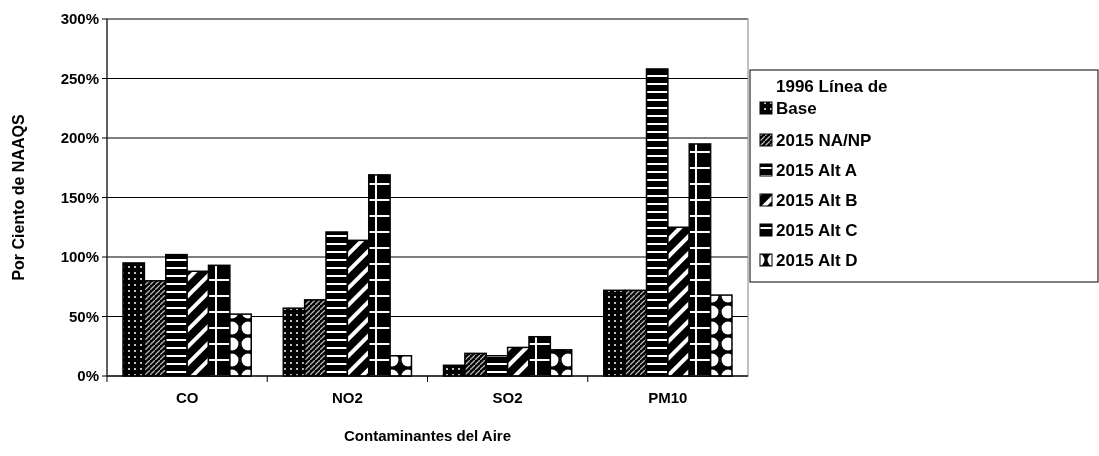 The width and height of the screenshot is (1099, 456). What do you see at coordinates (507, 397) in the screenshot?
I see `x-tick-label: SO2` at bounding box center [507, 397].